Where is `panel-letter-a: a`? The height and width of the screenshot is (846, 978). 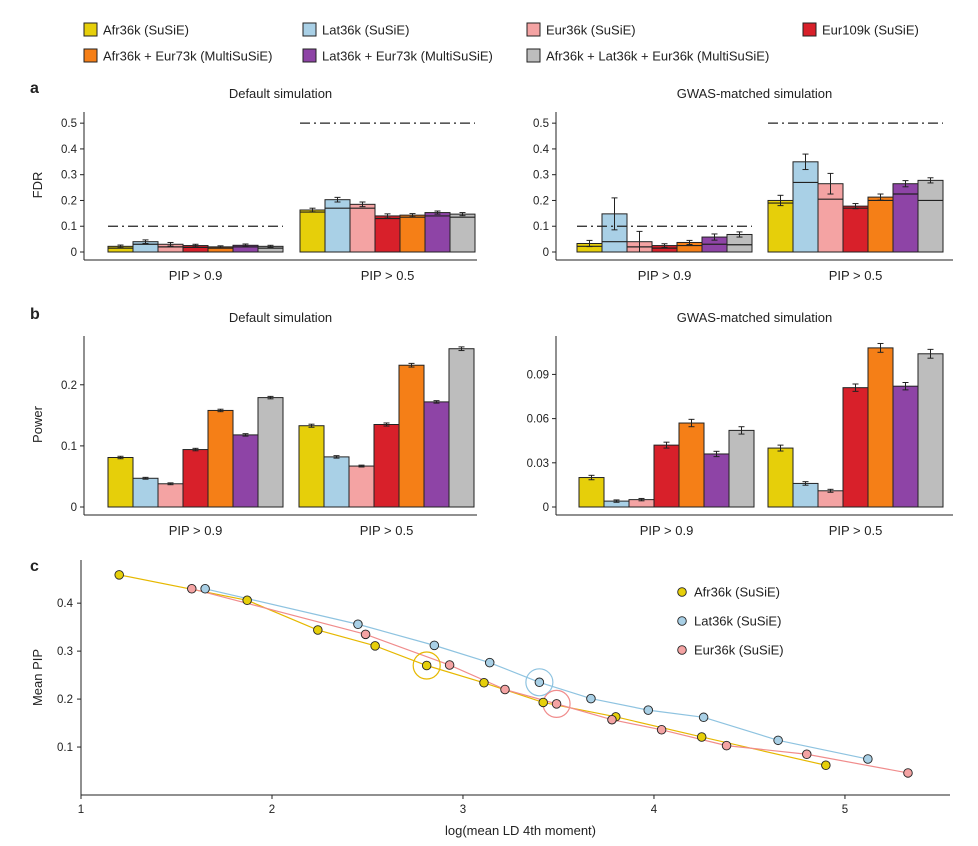 panel-letter-a: a is located at coordinates (34, 88).